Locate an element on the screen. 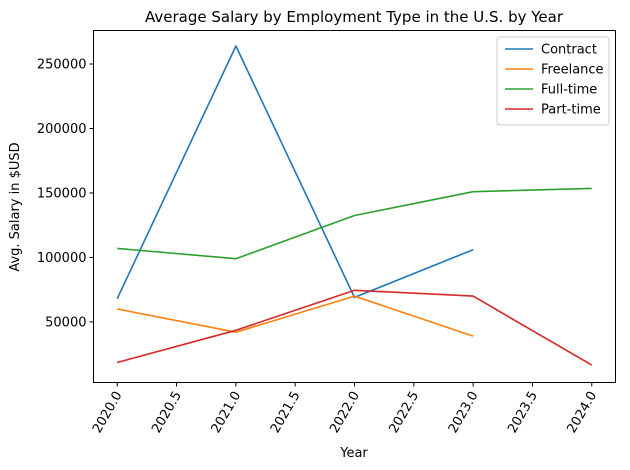 The height and width of the screenshot is (470, 630). x-tick-label: 2020.5 is located at coordinates (167, 412).